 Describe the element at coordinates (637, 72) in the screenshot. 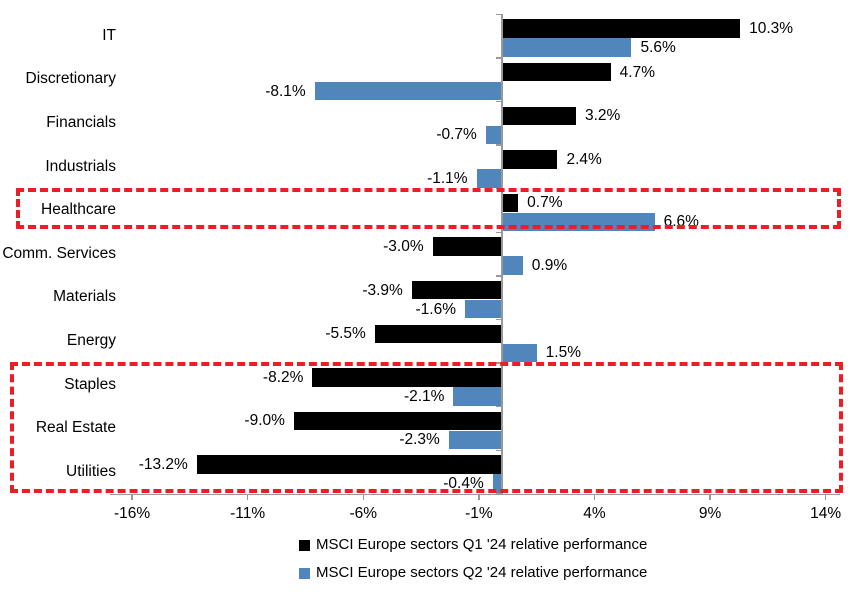

I see `value-label: 4.7%` at that location.